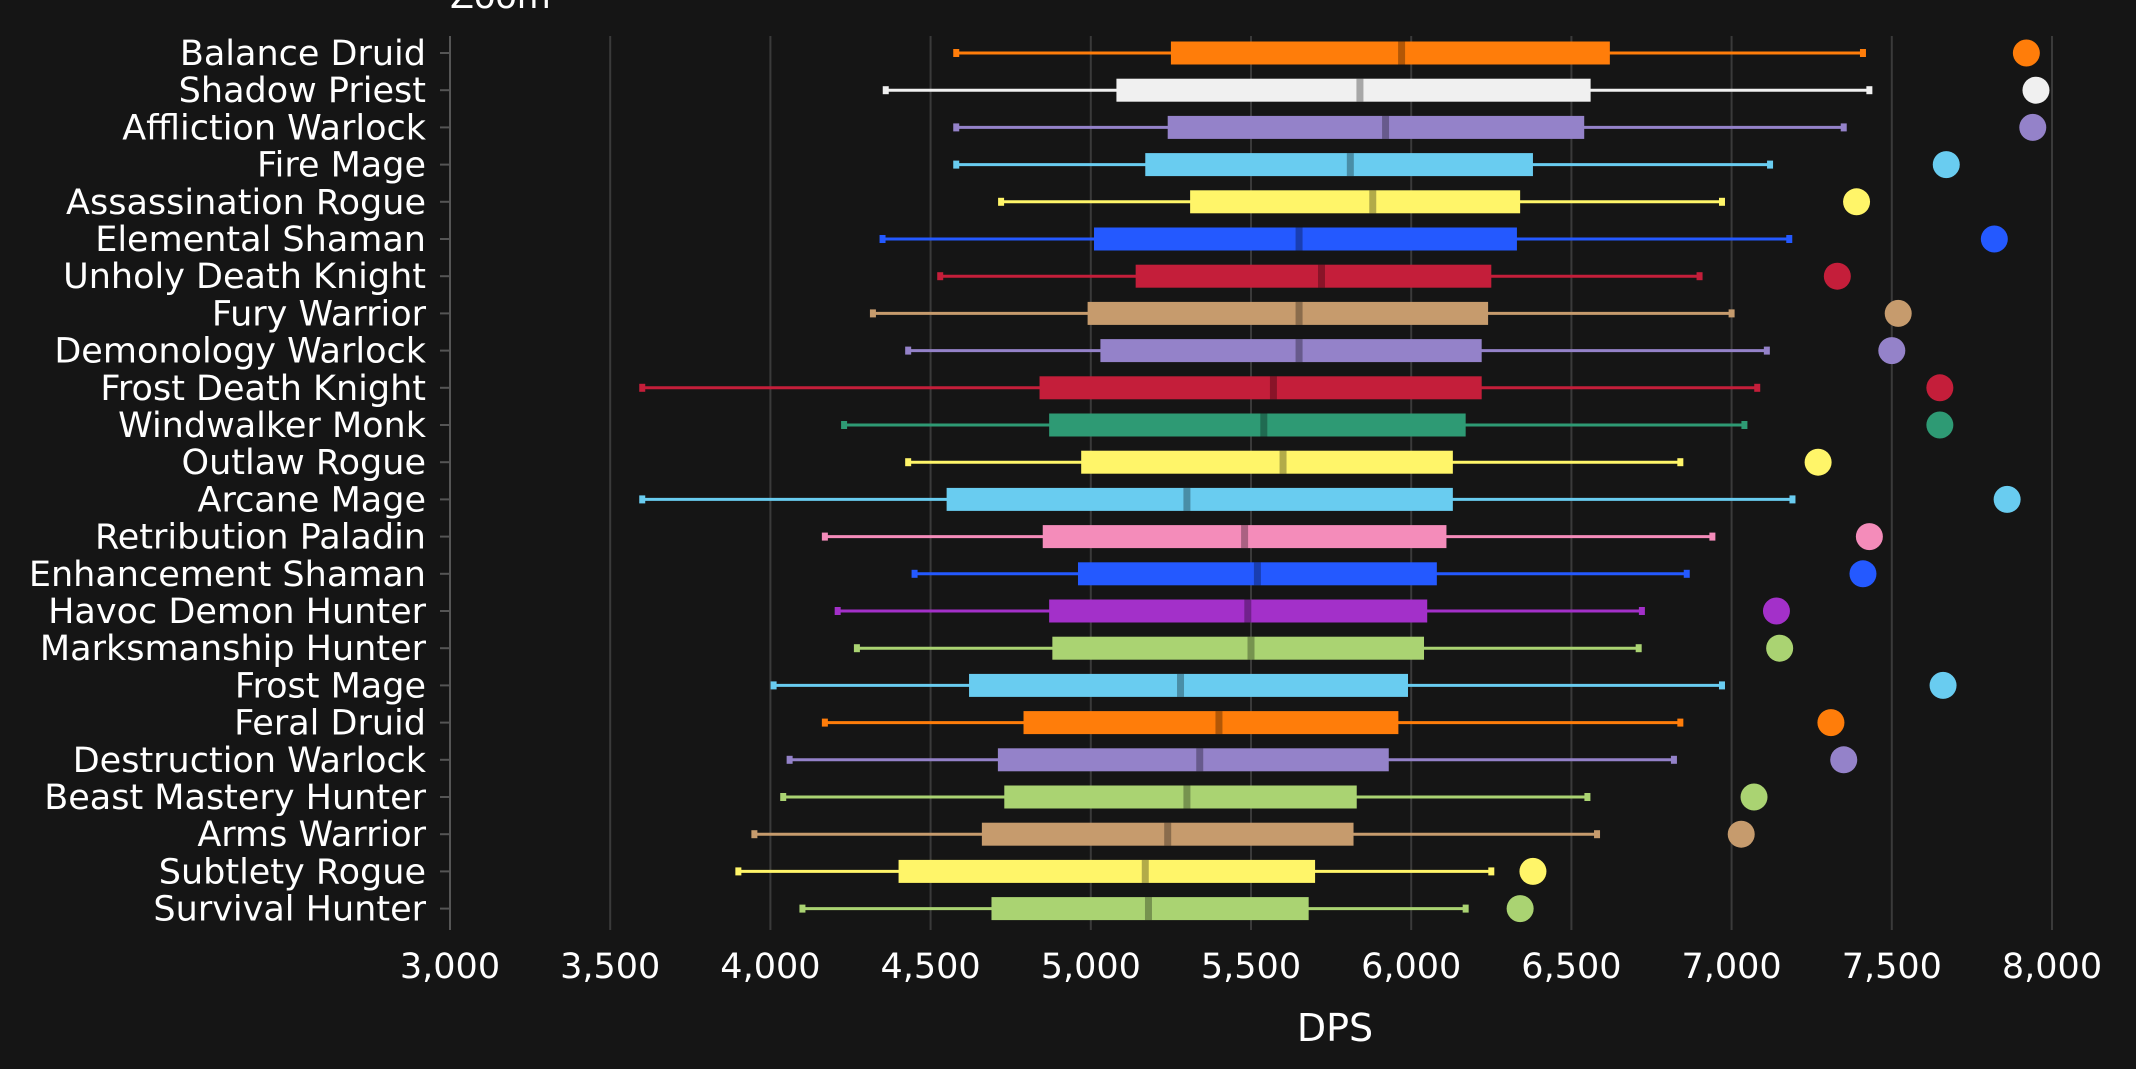  I want to click on category-label: Demonology Warlock, so click(240, 352).